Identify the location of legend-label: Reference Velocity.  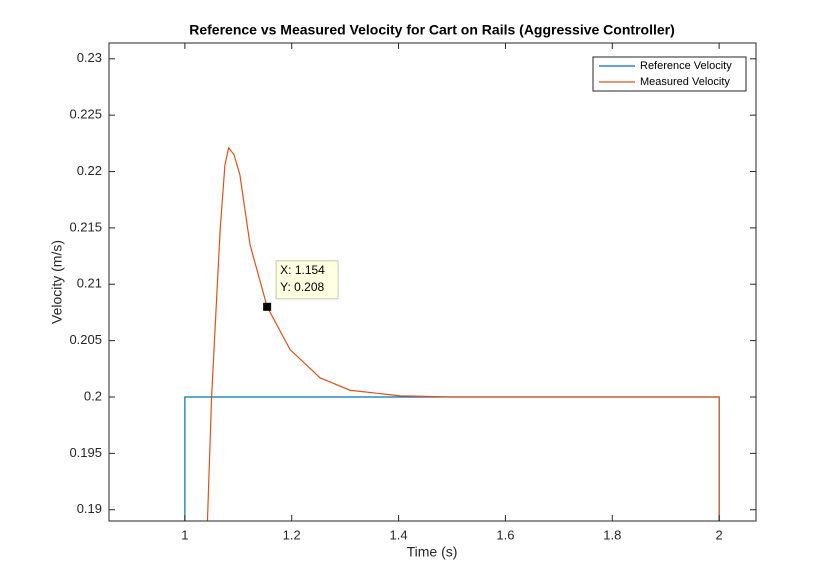
(686, 66).